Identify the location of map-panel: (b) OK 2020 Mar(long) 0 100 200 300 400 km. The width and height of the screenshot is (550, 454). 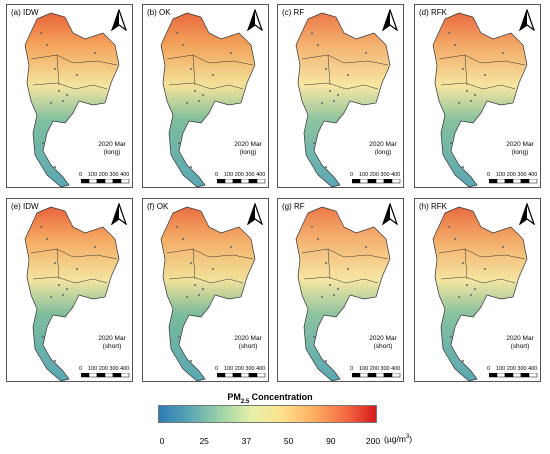
(205, 96).